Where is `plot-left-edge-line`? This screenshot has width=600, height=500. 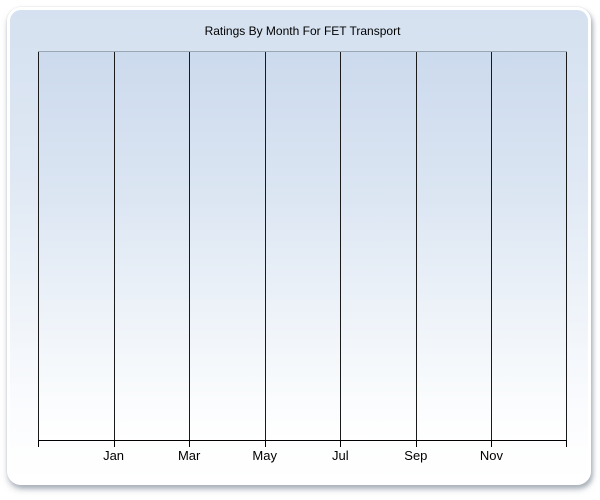
plot-left-edge-line is located at coordinates (38, 246).